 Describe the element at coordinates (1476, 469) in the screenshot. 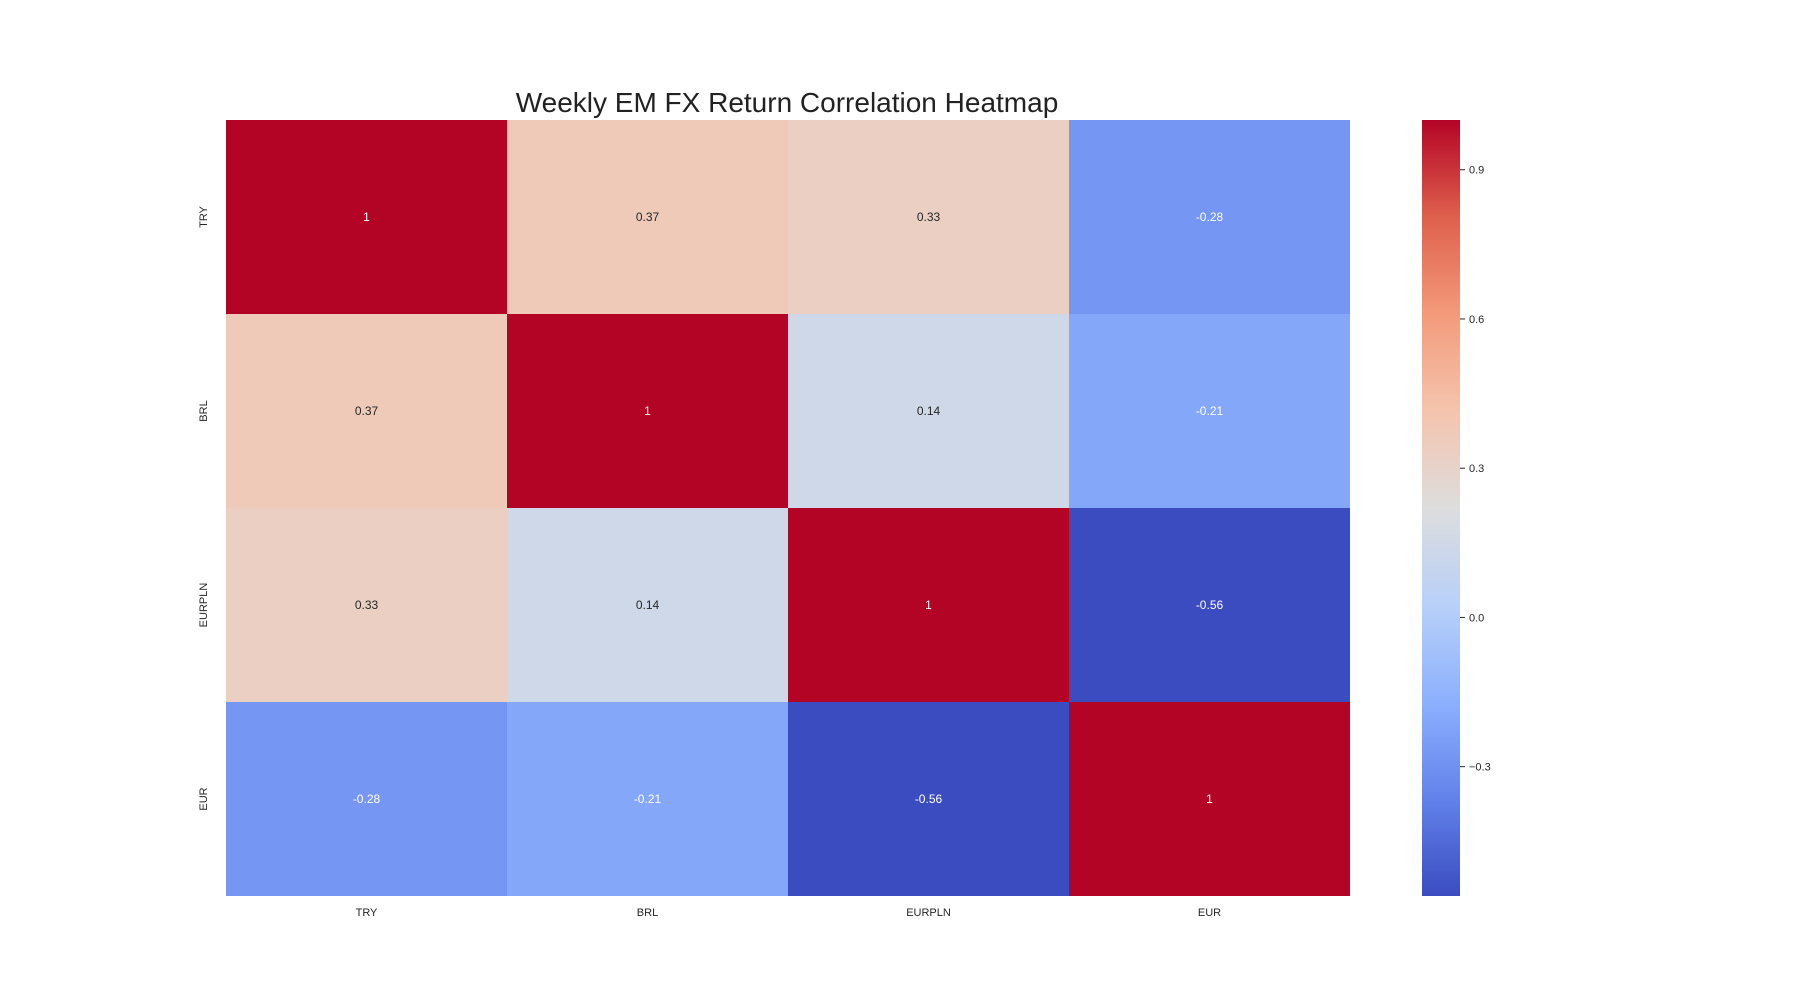

I see `colorbar-tick-label: 0.3` at that location.